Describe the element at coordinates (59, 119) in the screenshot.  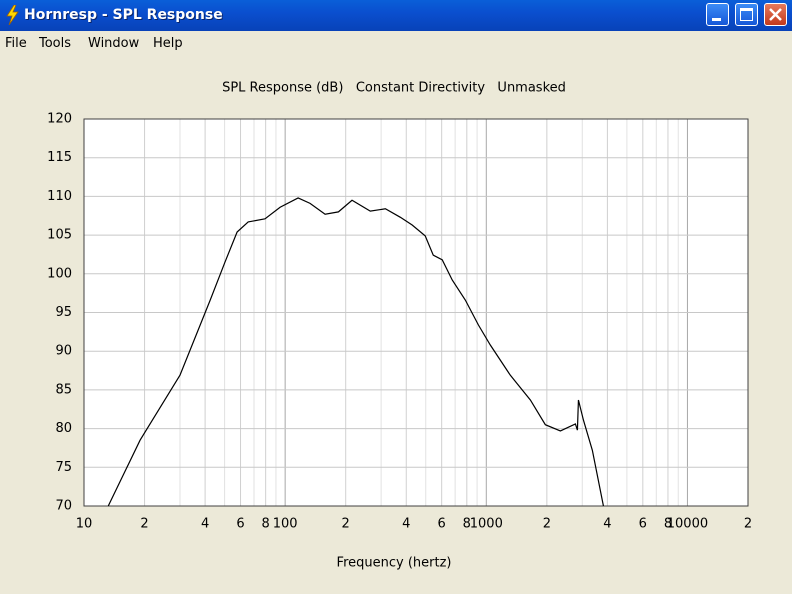
I see `y-tick-label: 120` at that location.